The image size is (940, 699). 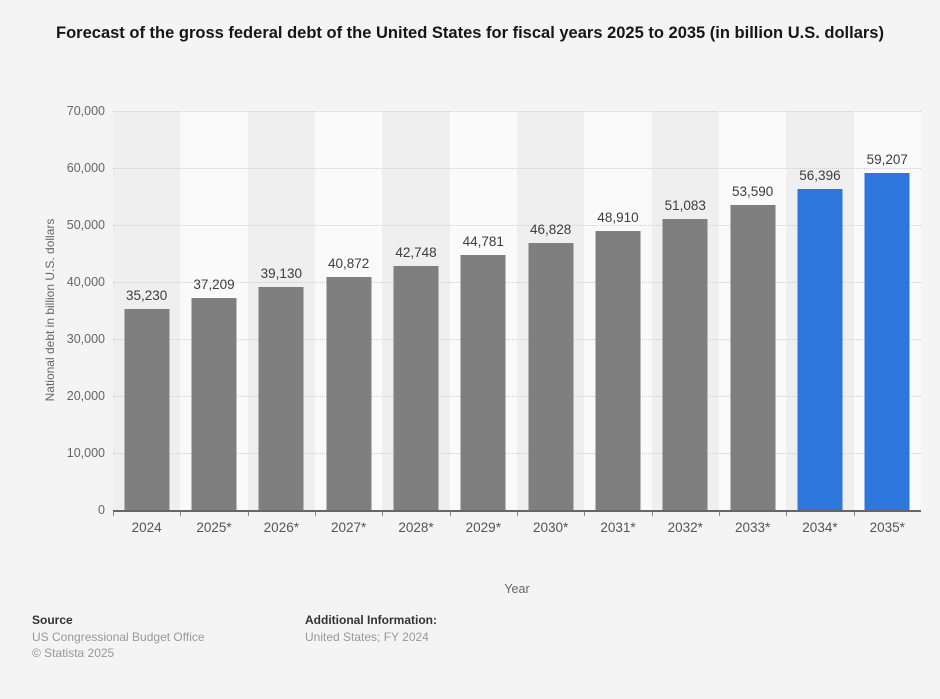 I want to click on bar-column-2031: 48,910, so click(x=617, y=313).